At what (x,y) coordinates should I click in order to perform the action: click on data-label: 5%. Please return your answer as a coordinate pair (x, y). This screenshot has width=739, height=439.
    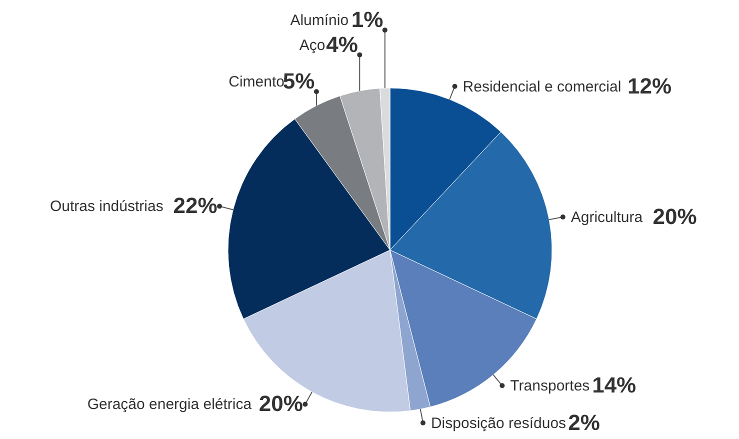
    Looking at the image, I should click on (298, 81).